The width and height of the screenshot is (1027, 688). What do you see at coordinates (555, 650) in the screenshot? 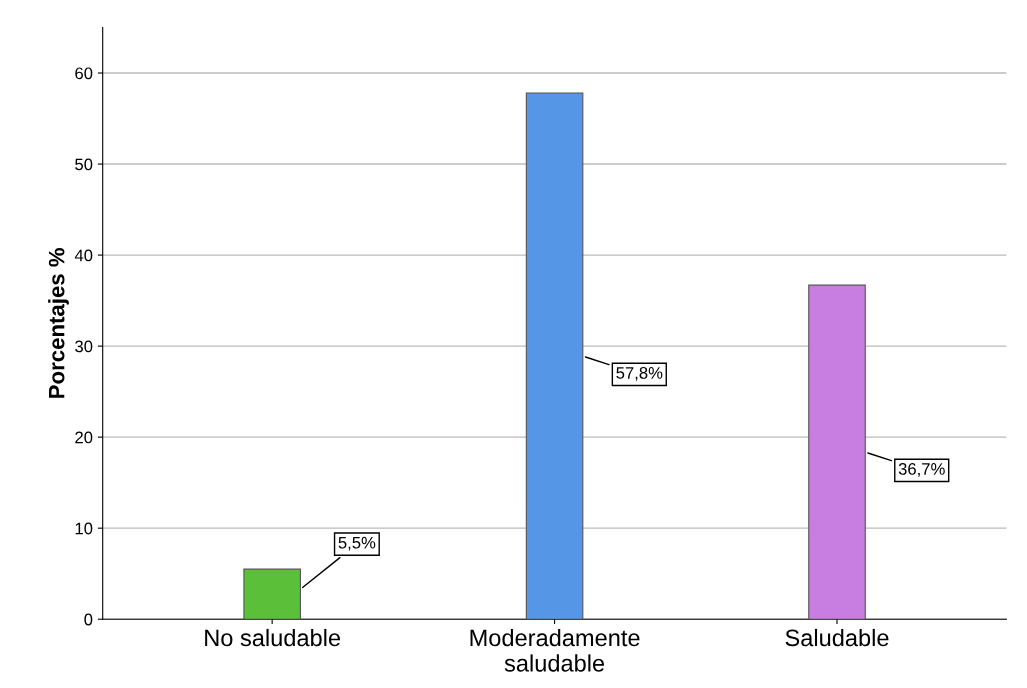
I see `x-tick-label: Moderadamente saludable` at bounding box center [555, 650].